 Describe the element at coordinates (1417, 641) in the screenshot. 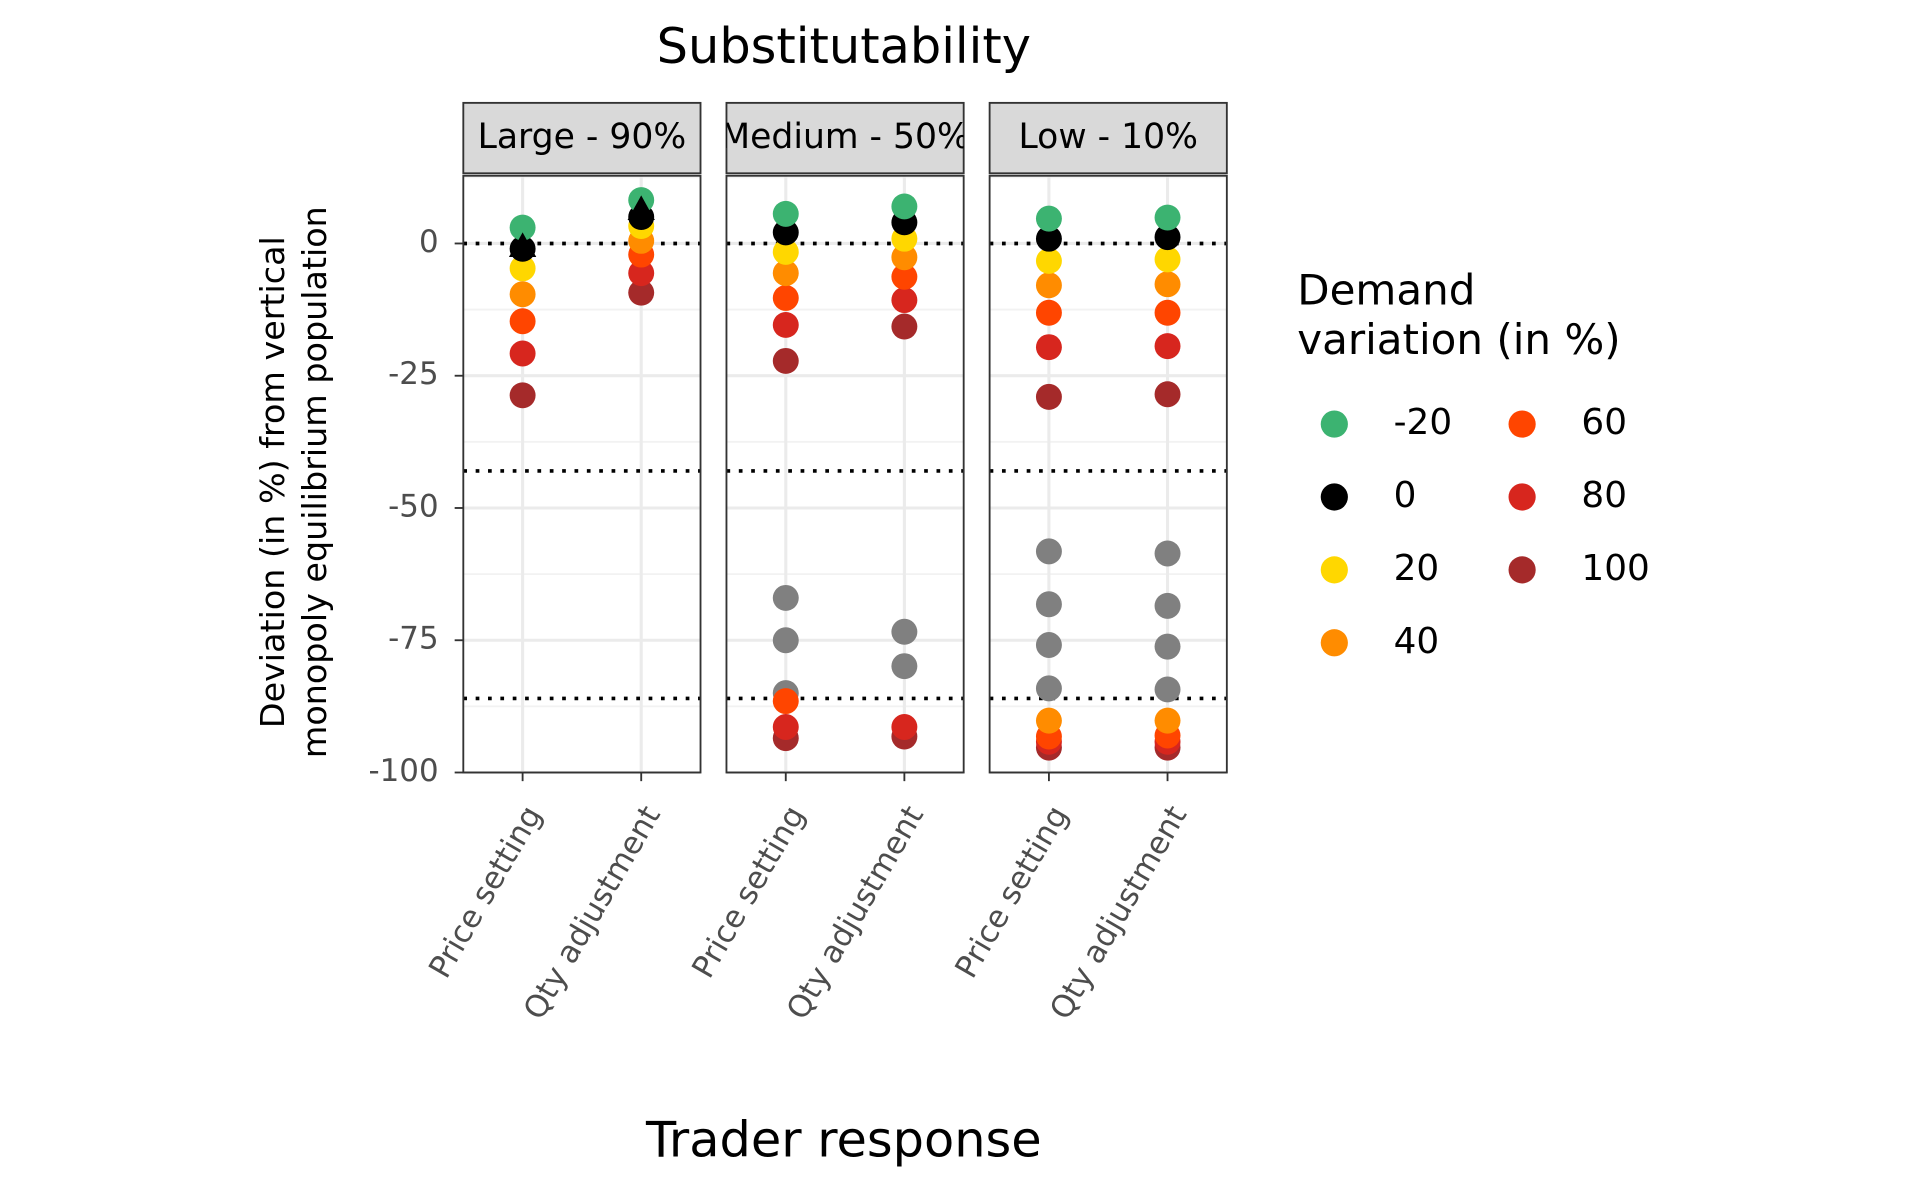

I see `legend-label: 40` at that location.